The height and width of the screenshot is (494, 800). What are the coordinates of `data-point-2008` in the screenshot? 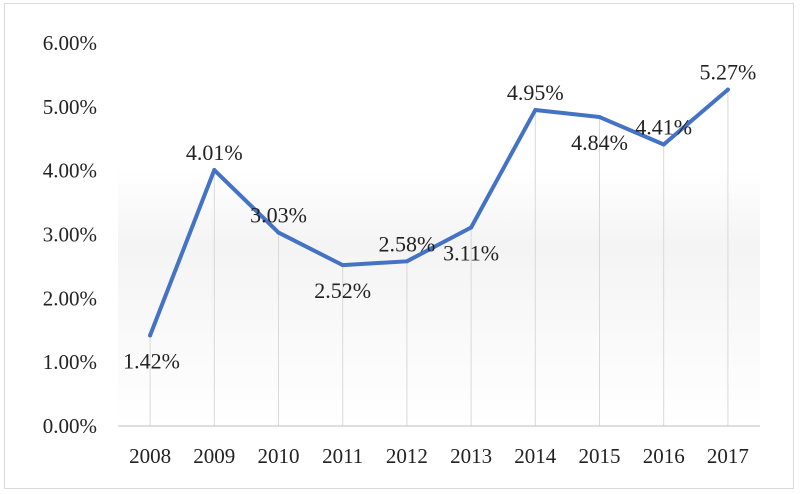 It's located at (150, 335).